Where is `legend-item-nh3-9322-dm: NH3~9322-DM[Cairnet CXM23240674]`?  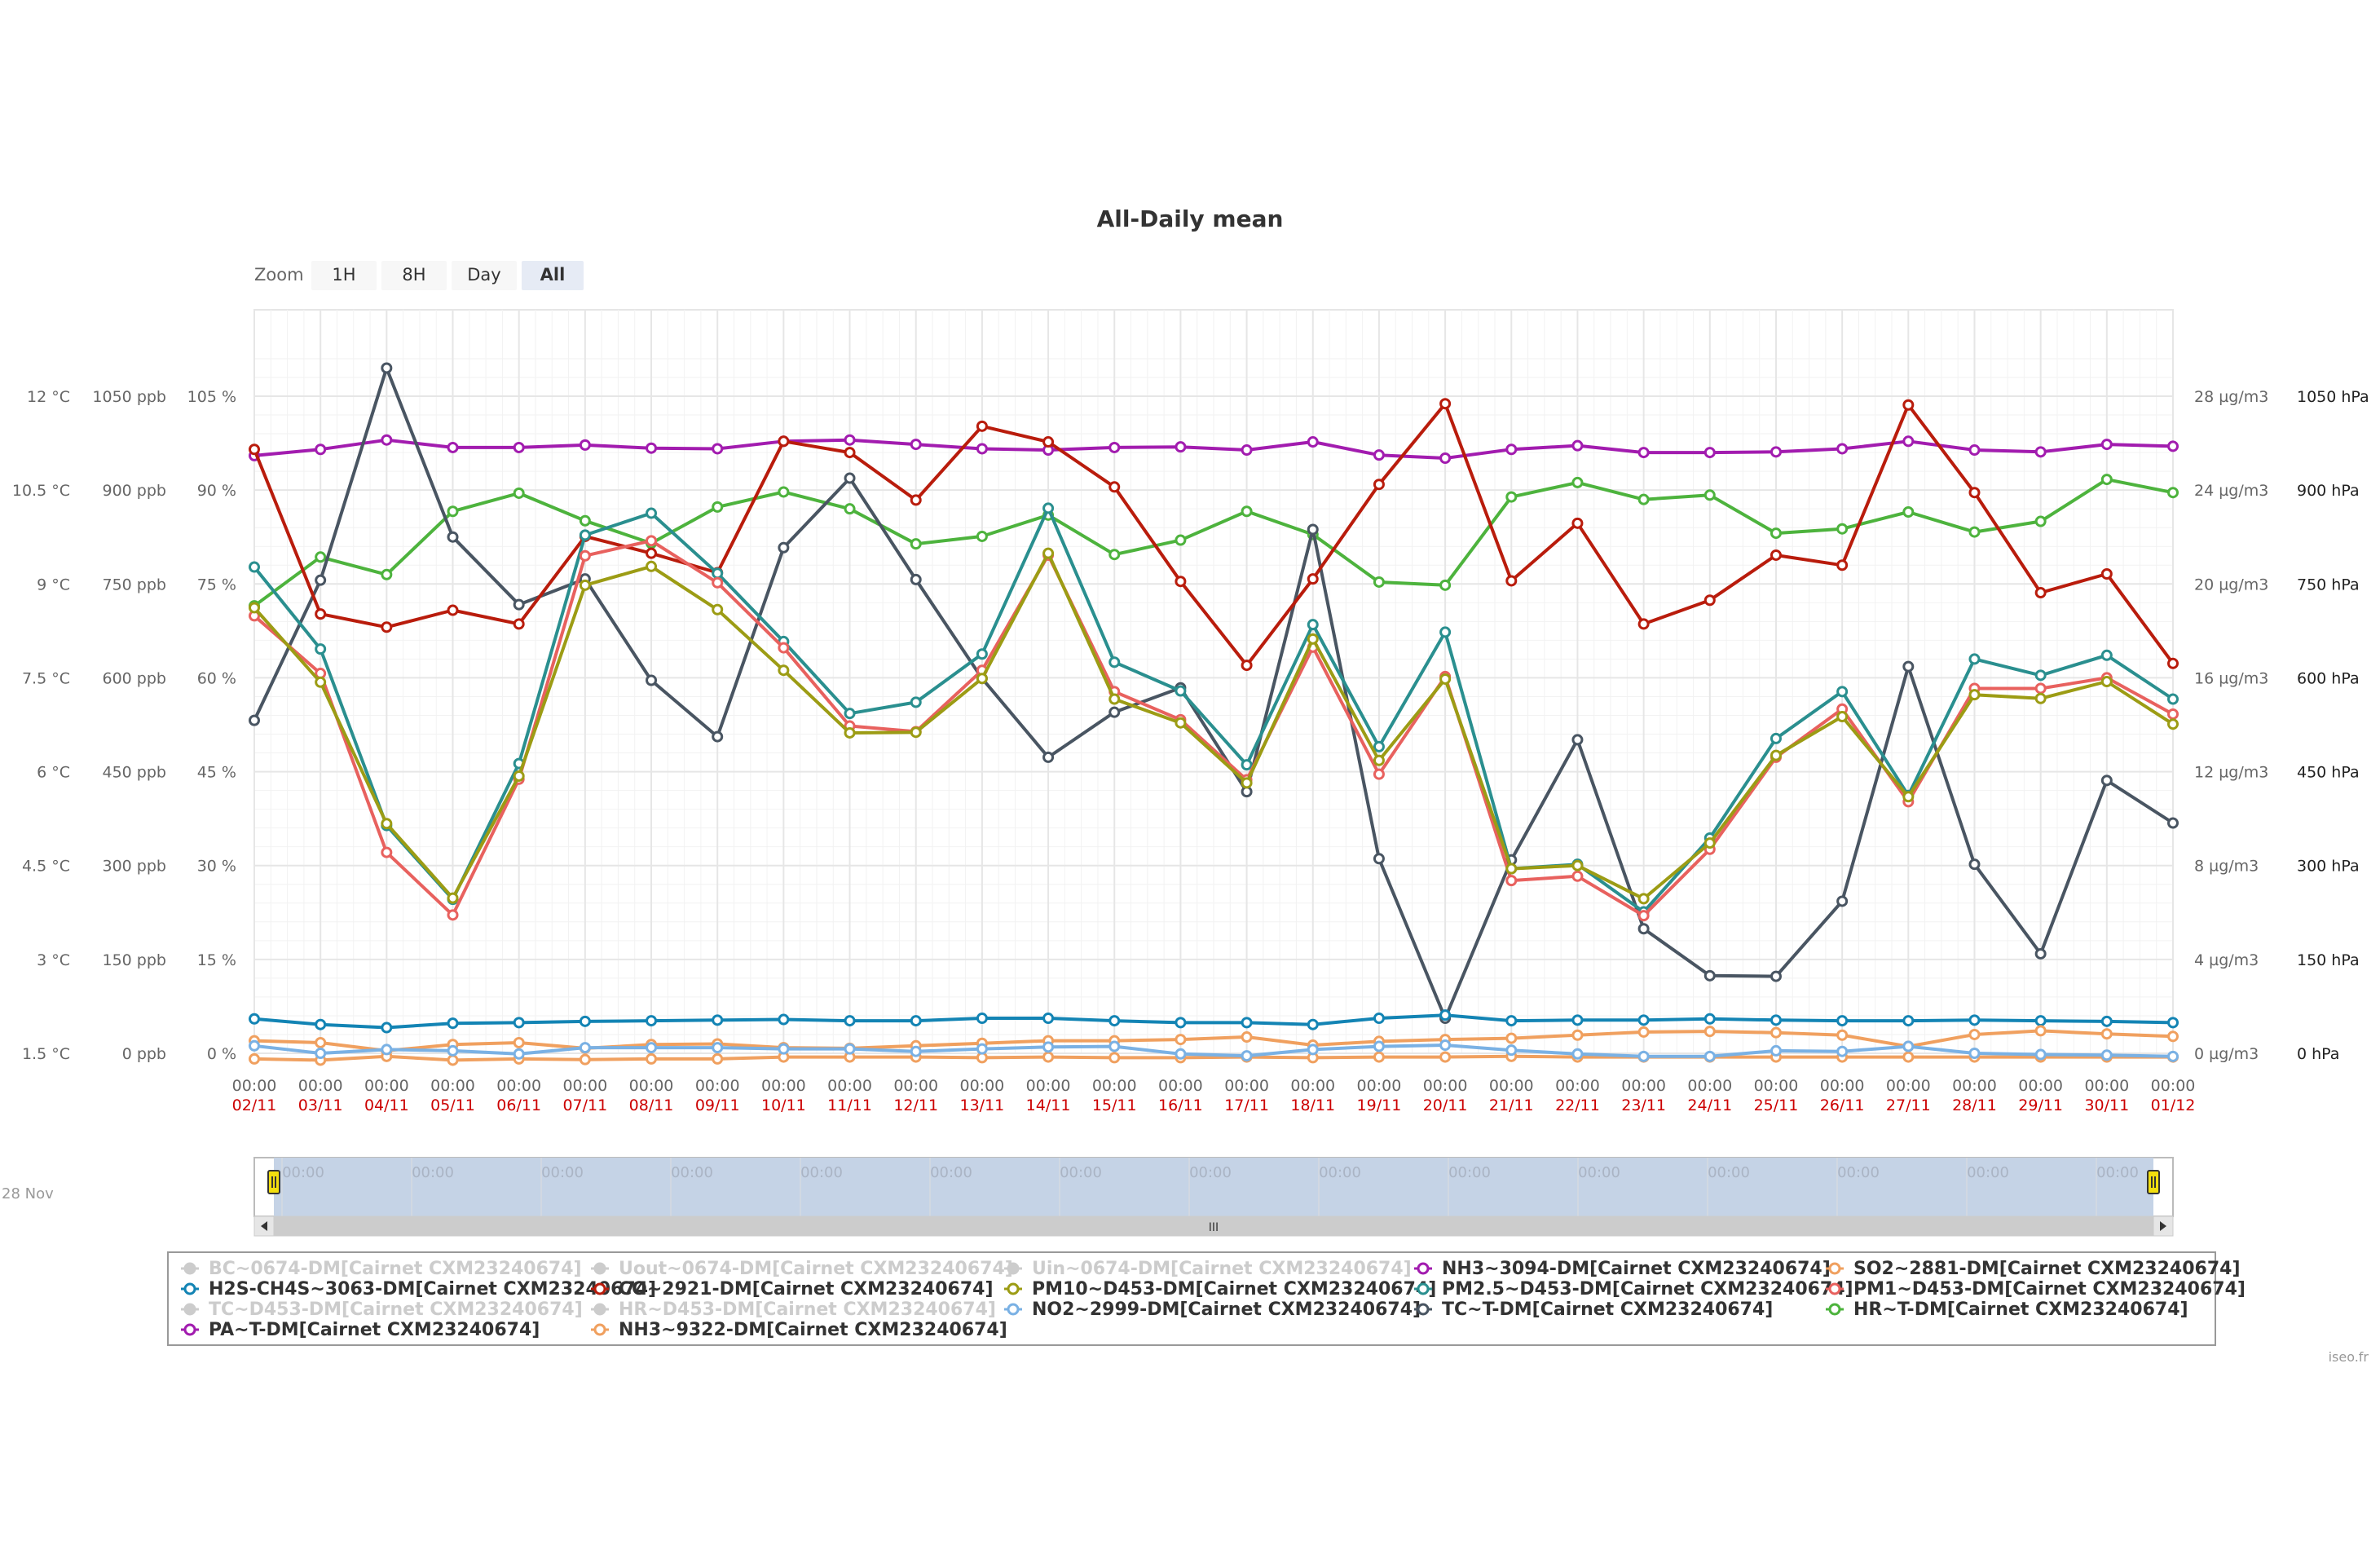
legend-item-nh3-9322-dm: NH3~9322-DM[Cairnet CXM23240674] is located at coordinates (799, 1330).